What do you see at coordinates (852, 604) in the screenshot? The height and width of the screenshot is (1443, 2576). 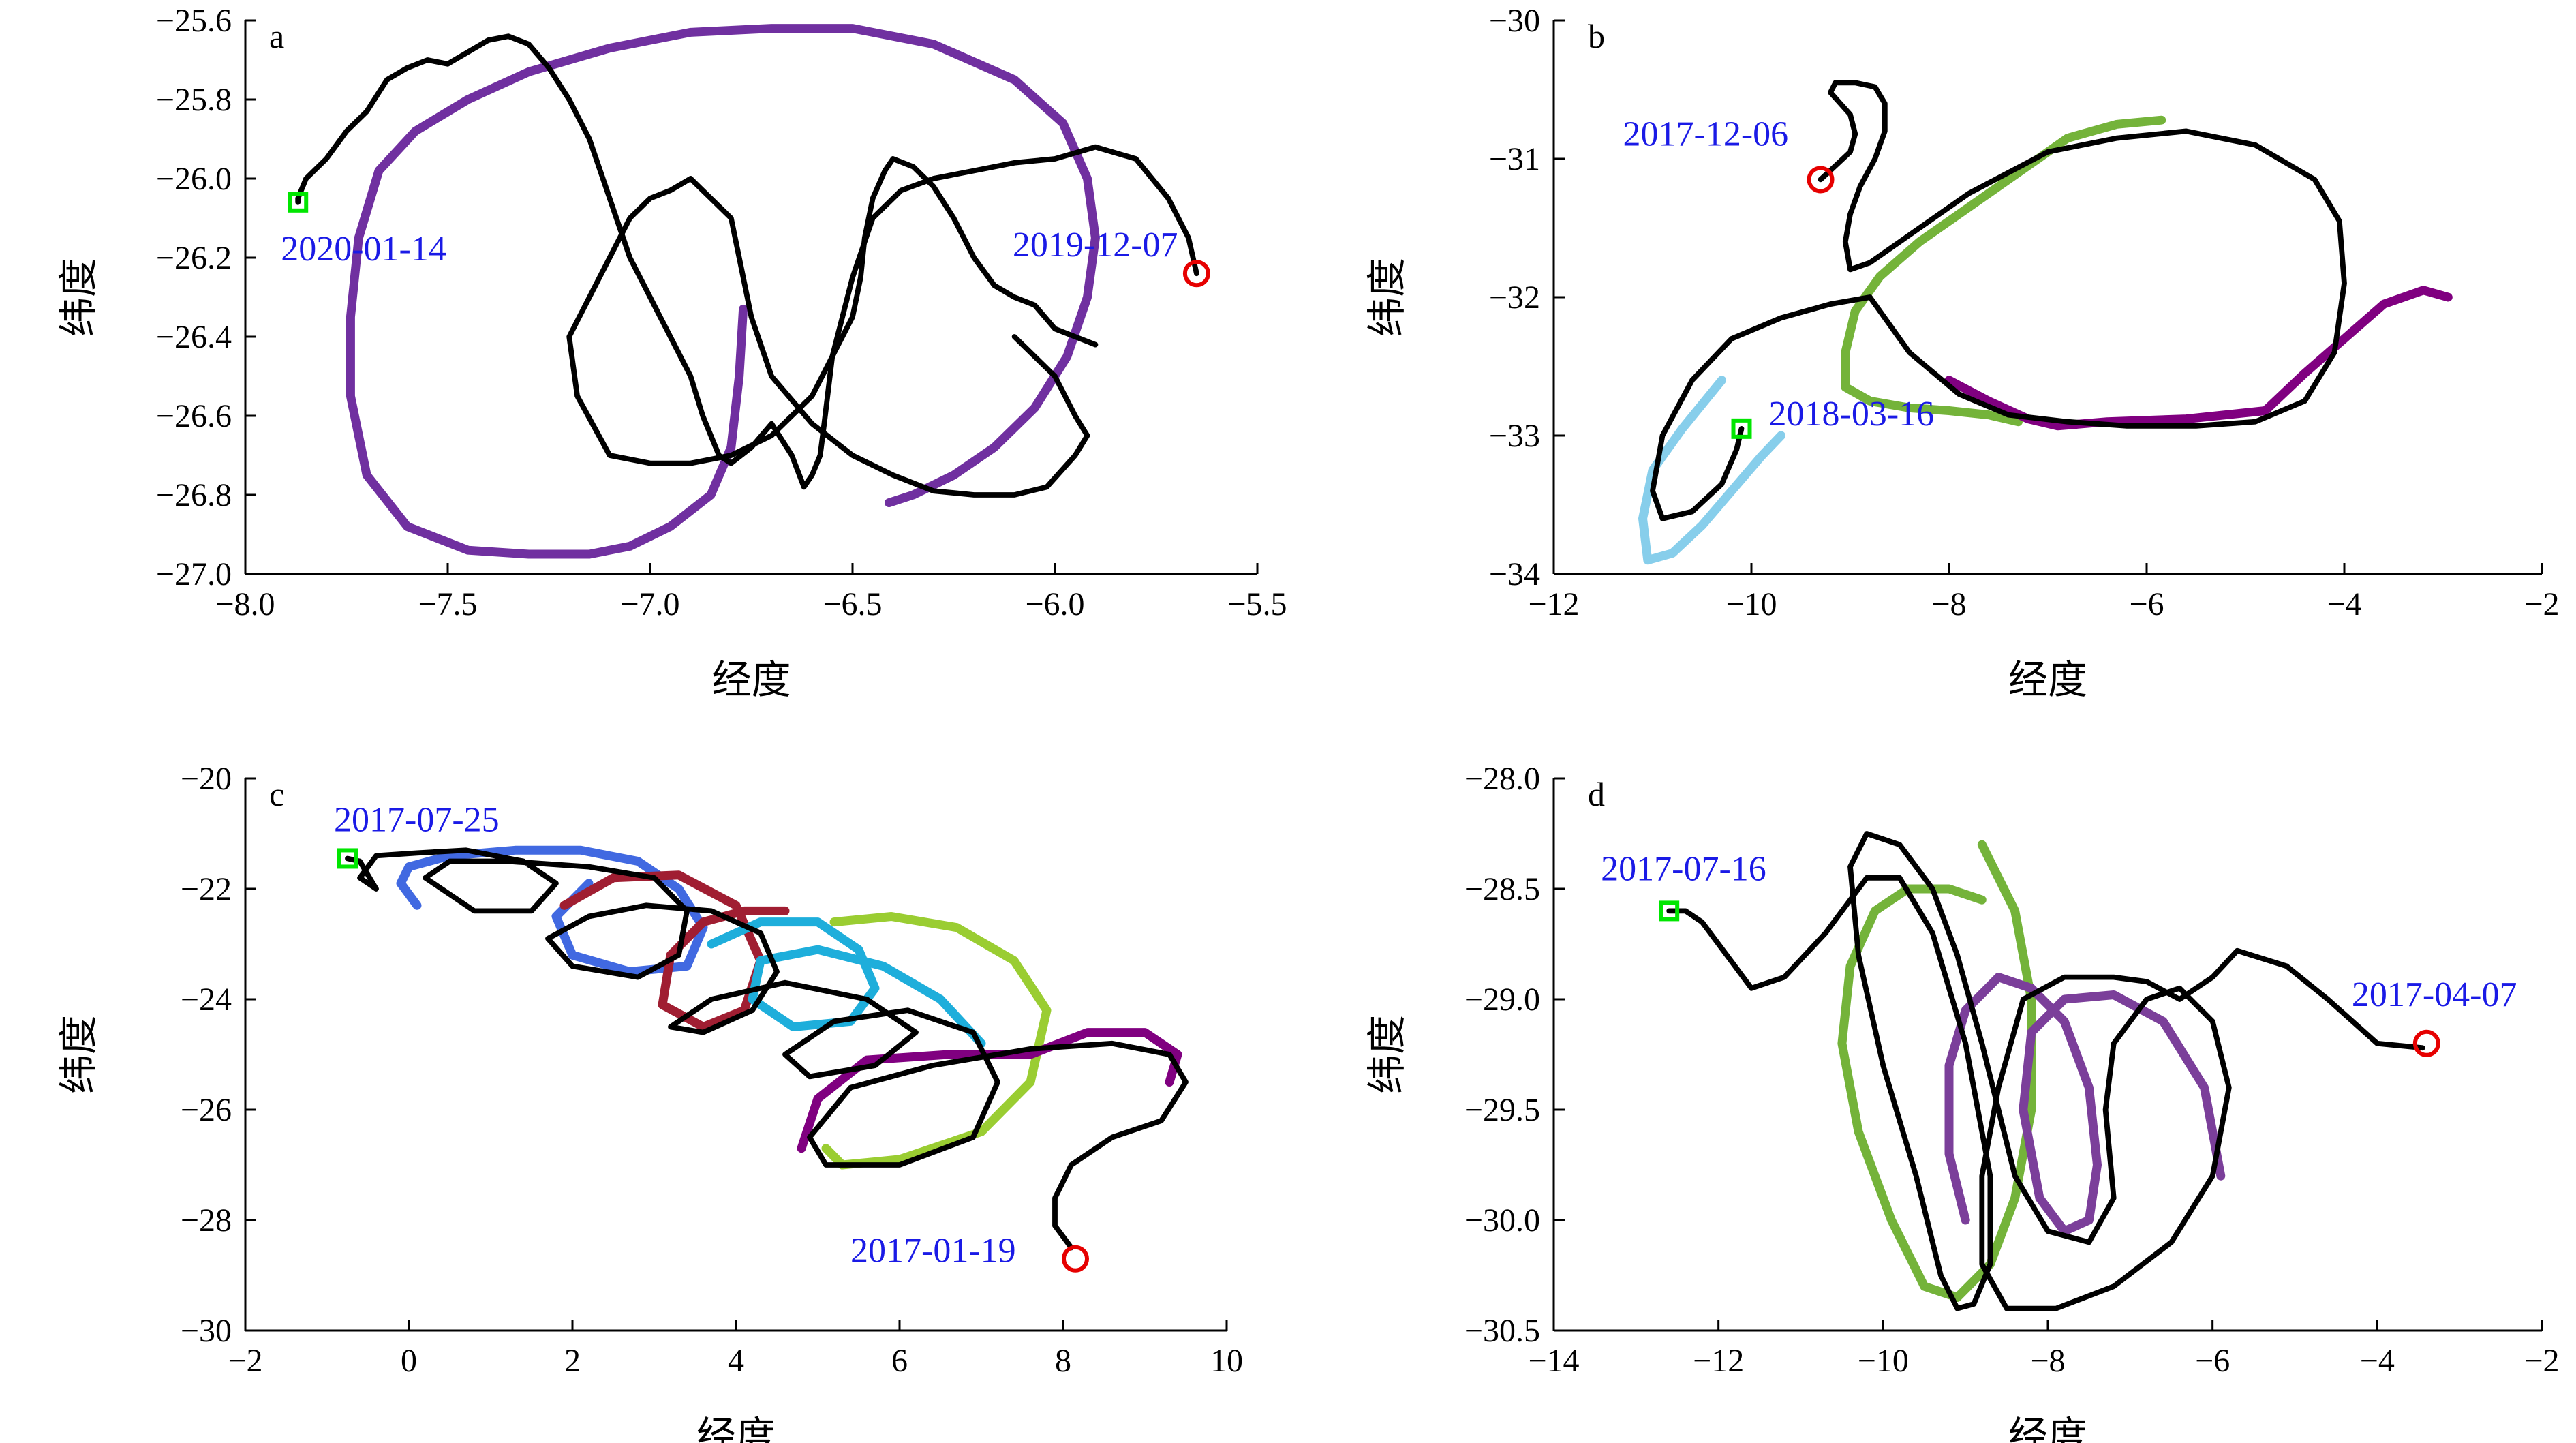 I see `x-tick-label: −6.5` at bounding box center [852, 604].